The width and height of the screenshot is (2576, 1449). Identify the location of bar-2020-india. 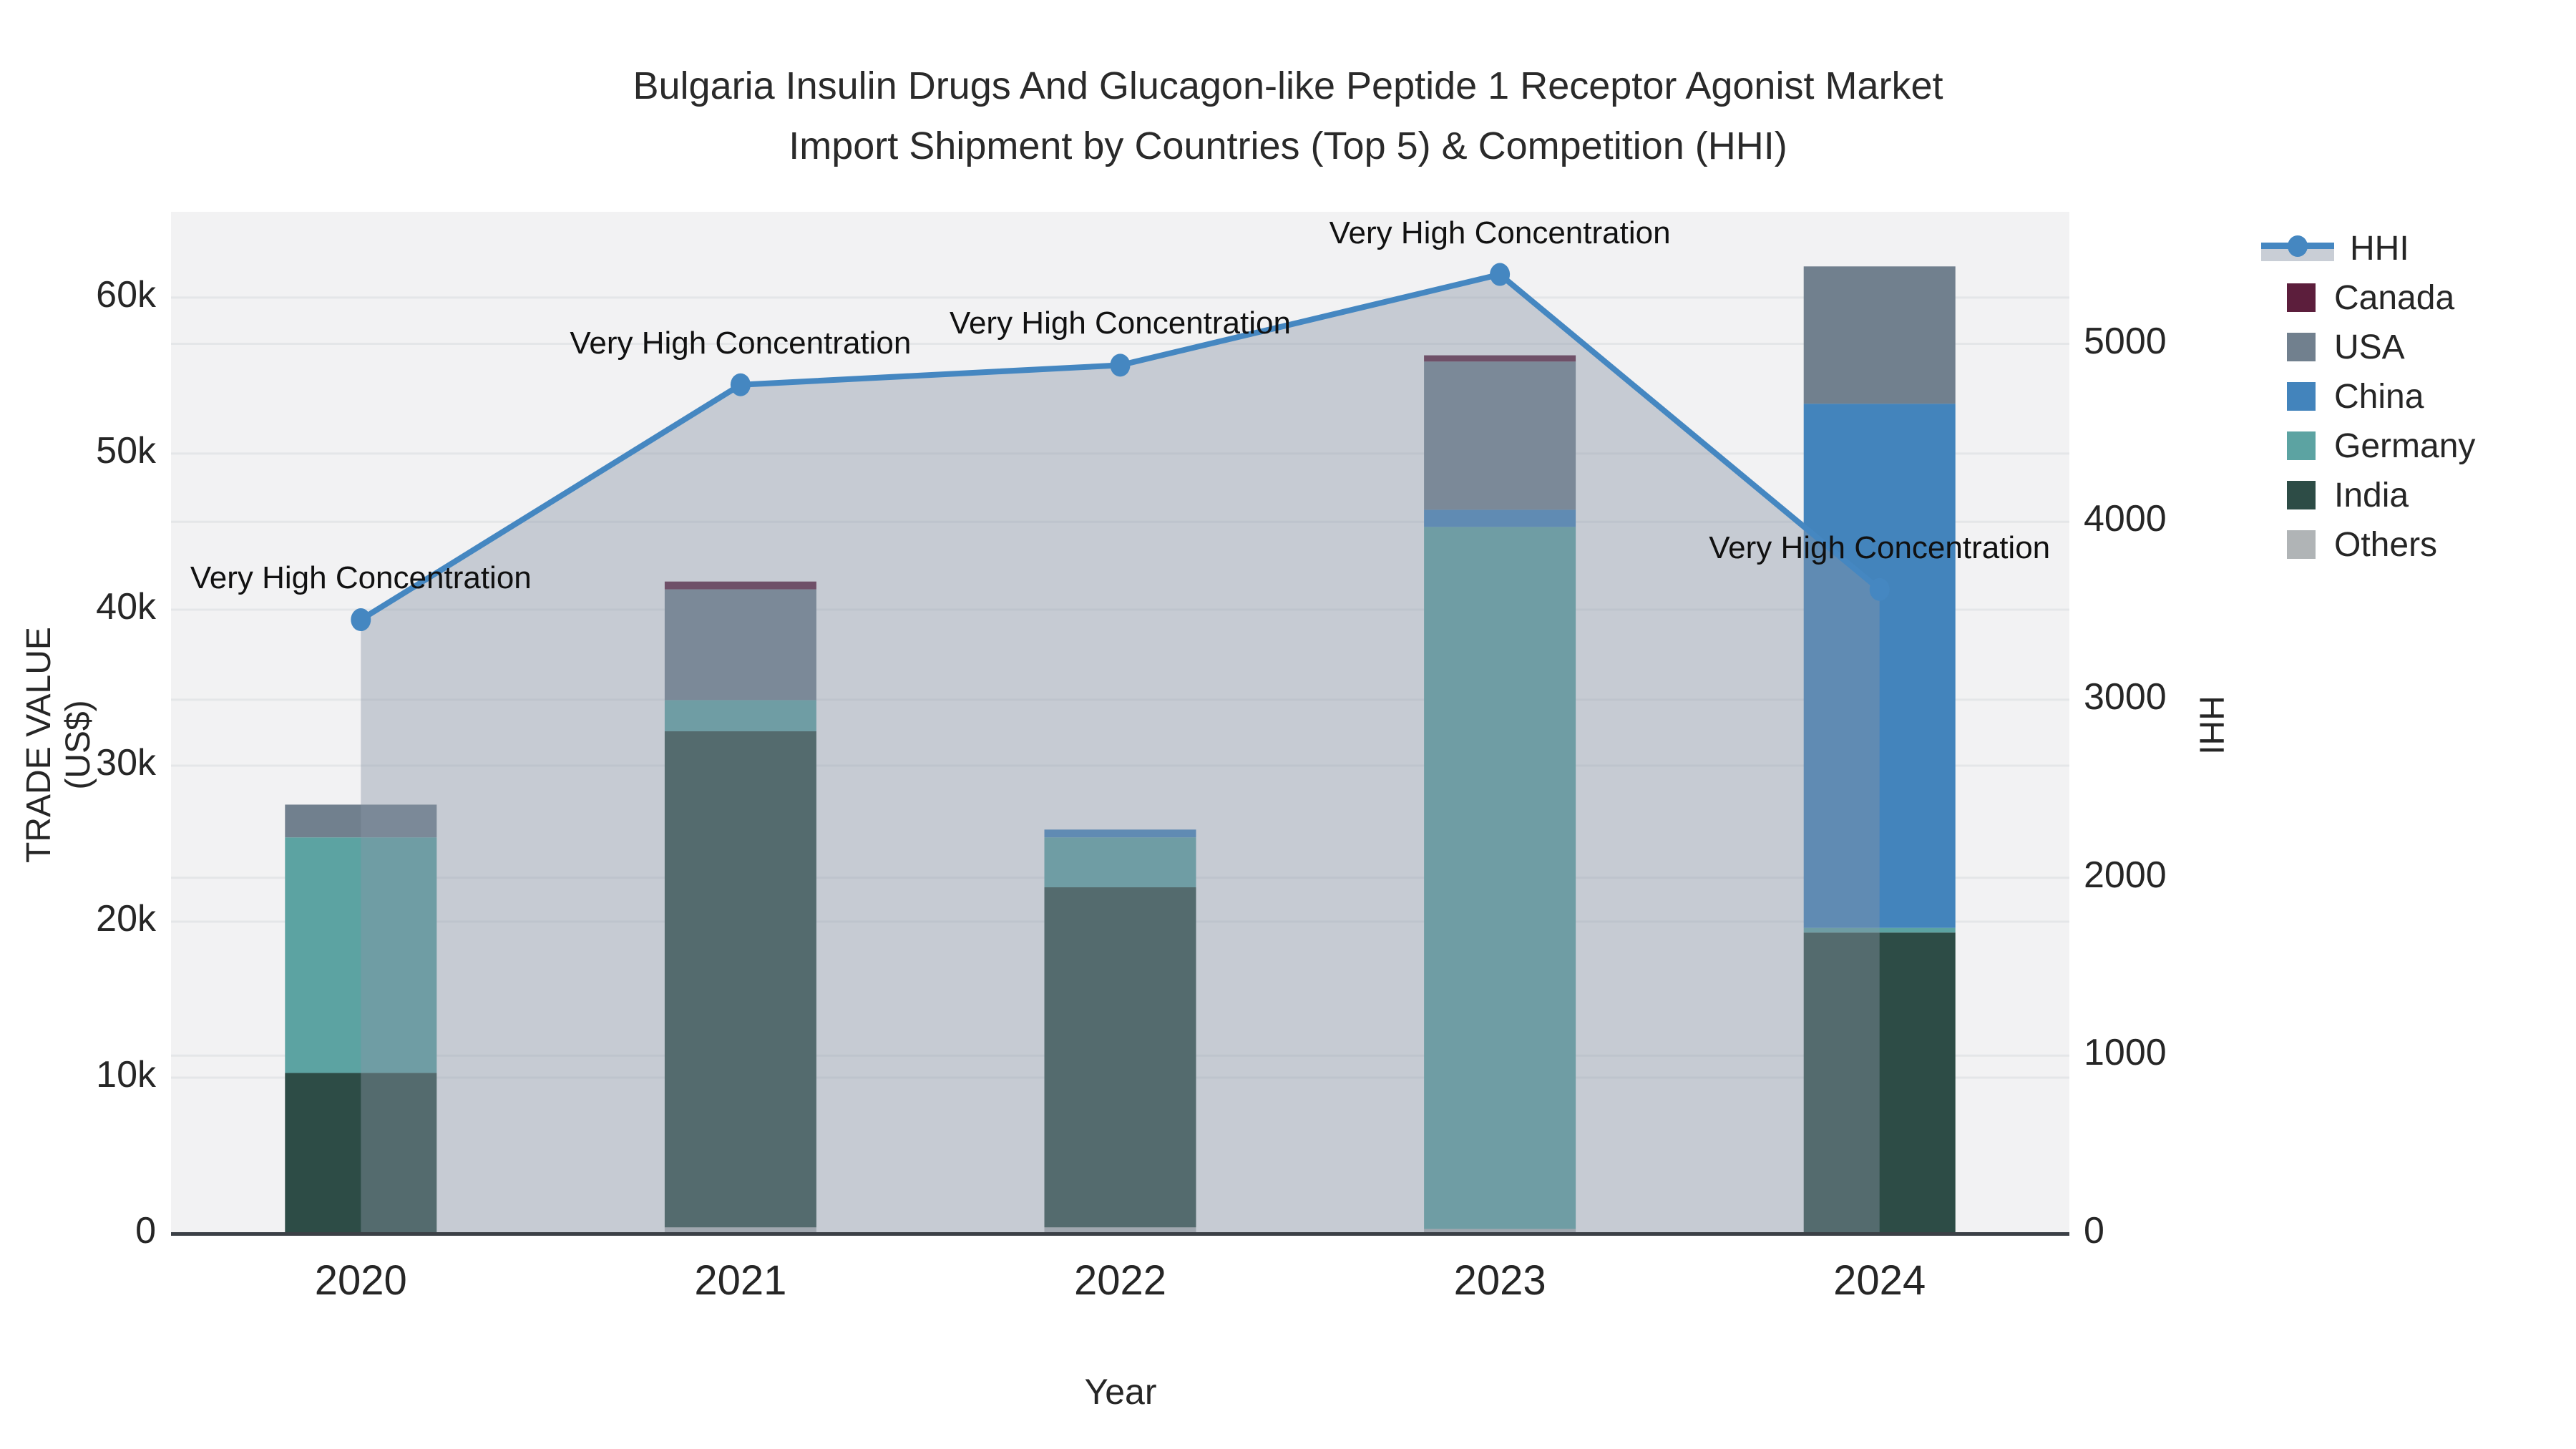
(361, 1153).